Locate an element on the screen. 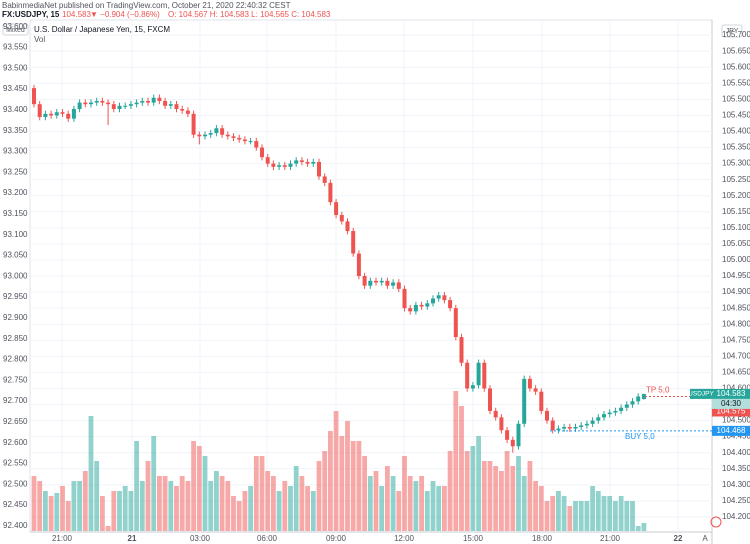 Image resolution: width=750 pixels, height=544 pixels. time-label: 06:00 is located at coordinates (267, 538).